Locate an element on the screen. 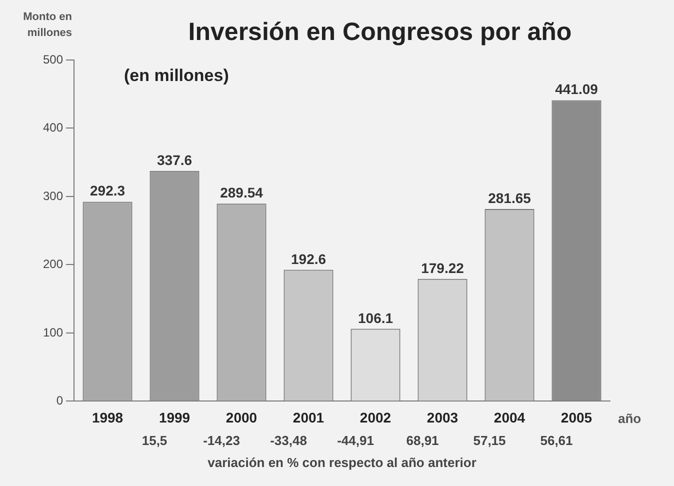  data-label: 179.22 is located at coordinates (442, 268).